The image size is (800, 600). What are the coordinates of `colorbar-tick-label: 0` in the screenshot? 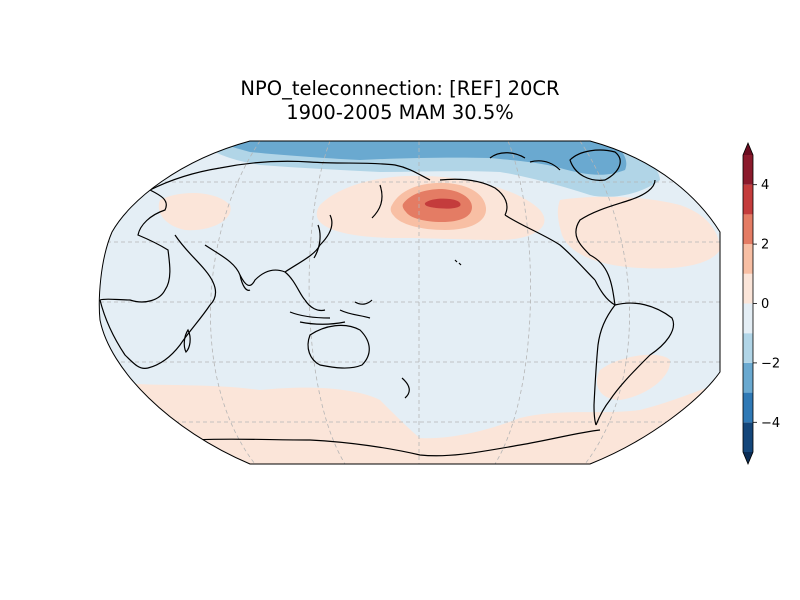 It's located at (765, 304).